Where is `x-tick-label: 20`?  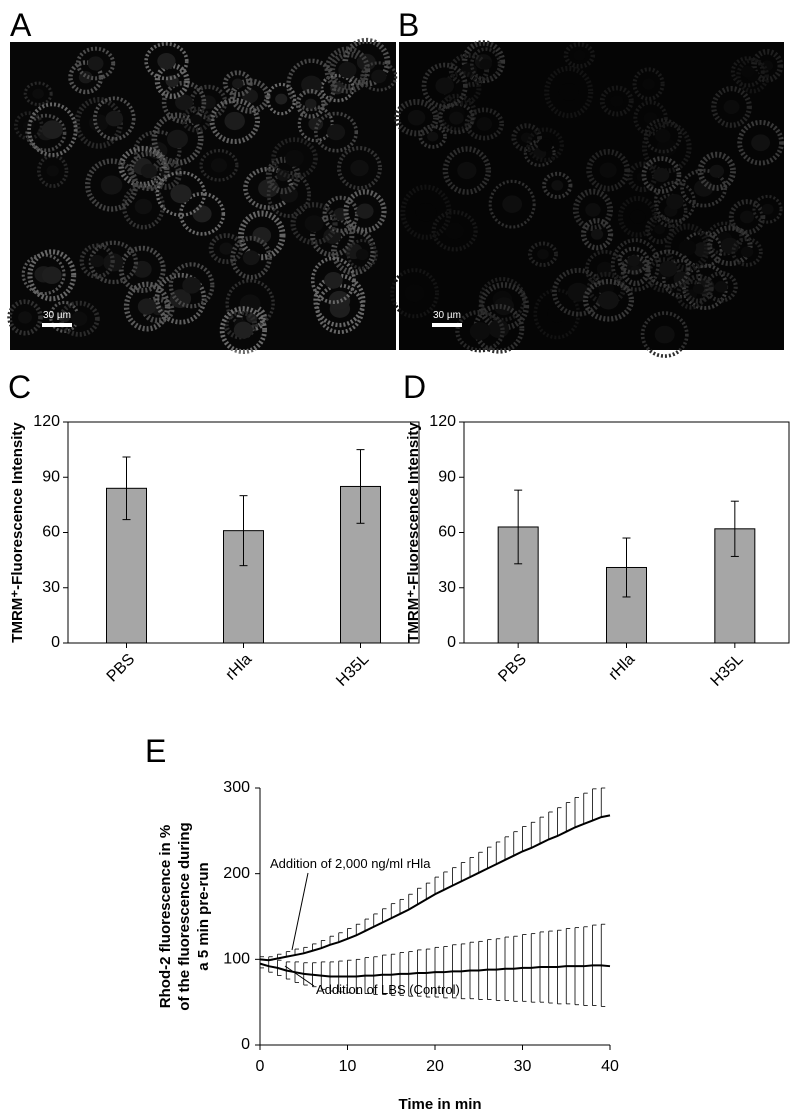
x-tick-label: 20 is located at coordinates (435, 1066).